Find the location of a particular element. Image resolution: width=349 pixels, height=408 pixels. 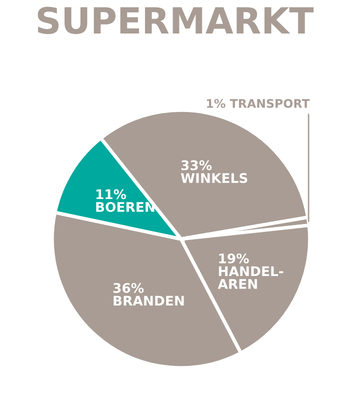

data-label: 19% is located at coordinates (234, 258).